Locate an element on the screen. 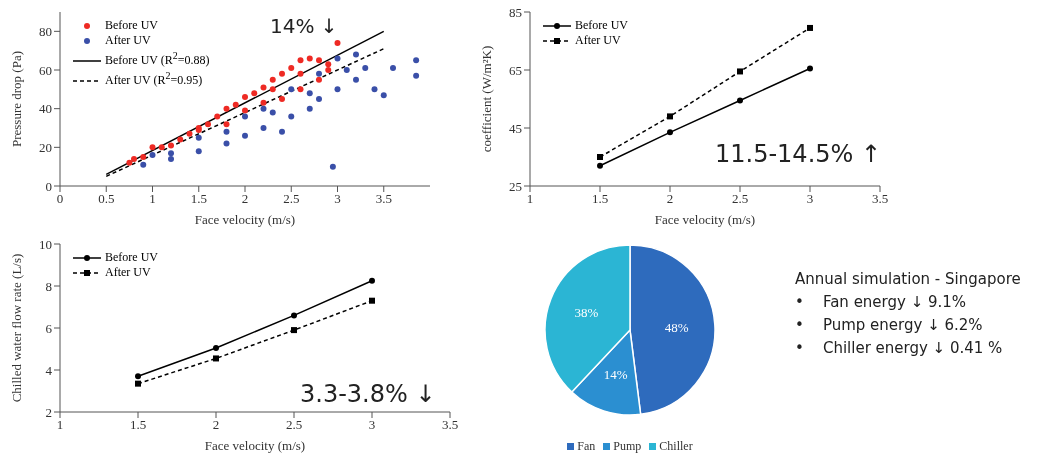  annotation: 11.5-14.5% ↑ is located at coordinates (798, 154).